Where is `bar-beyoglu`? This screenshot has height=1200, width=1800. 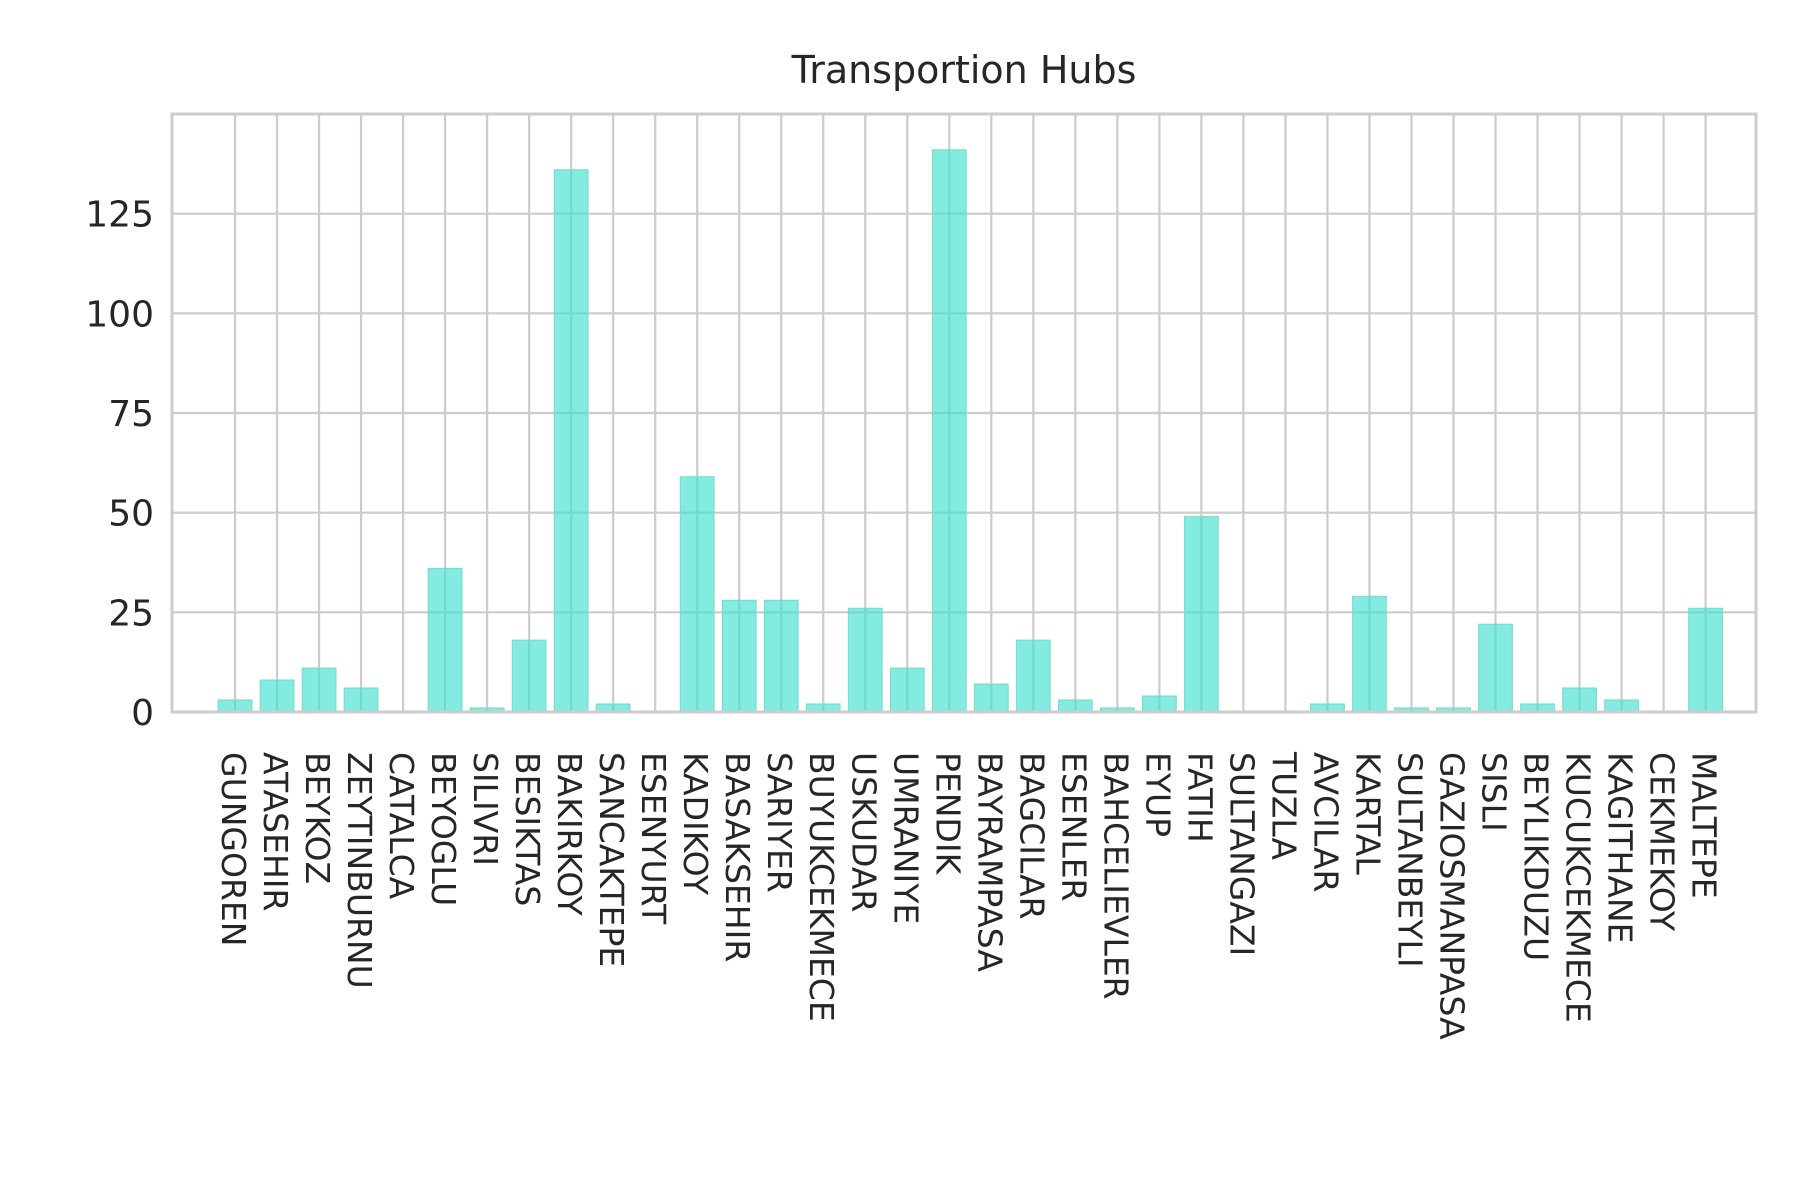
bar-beyoglu is located at coordinates (445, 640).